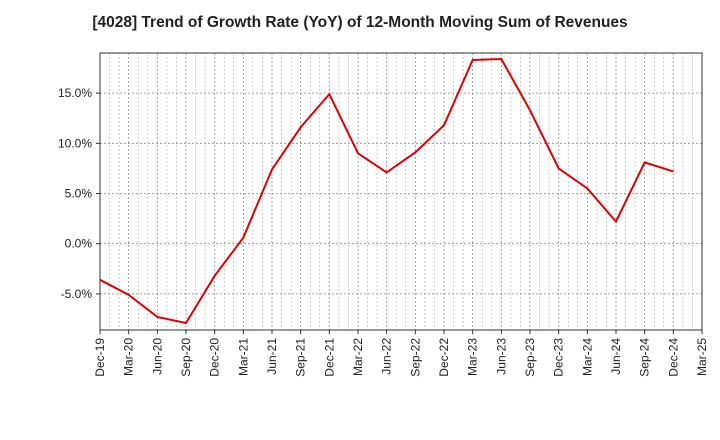 The height and width of the screenshot is (440, 720). I want to click on x-tick-label: Jun-22, so click(387, 356).